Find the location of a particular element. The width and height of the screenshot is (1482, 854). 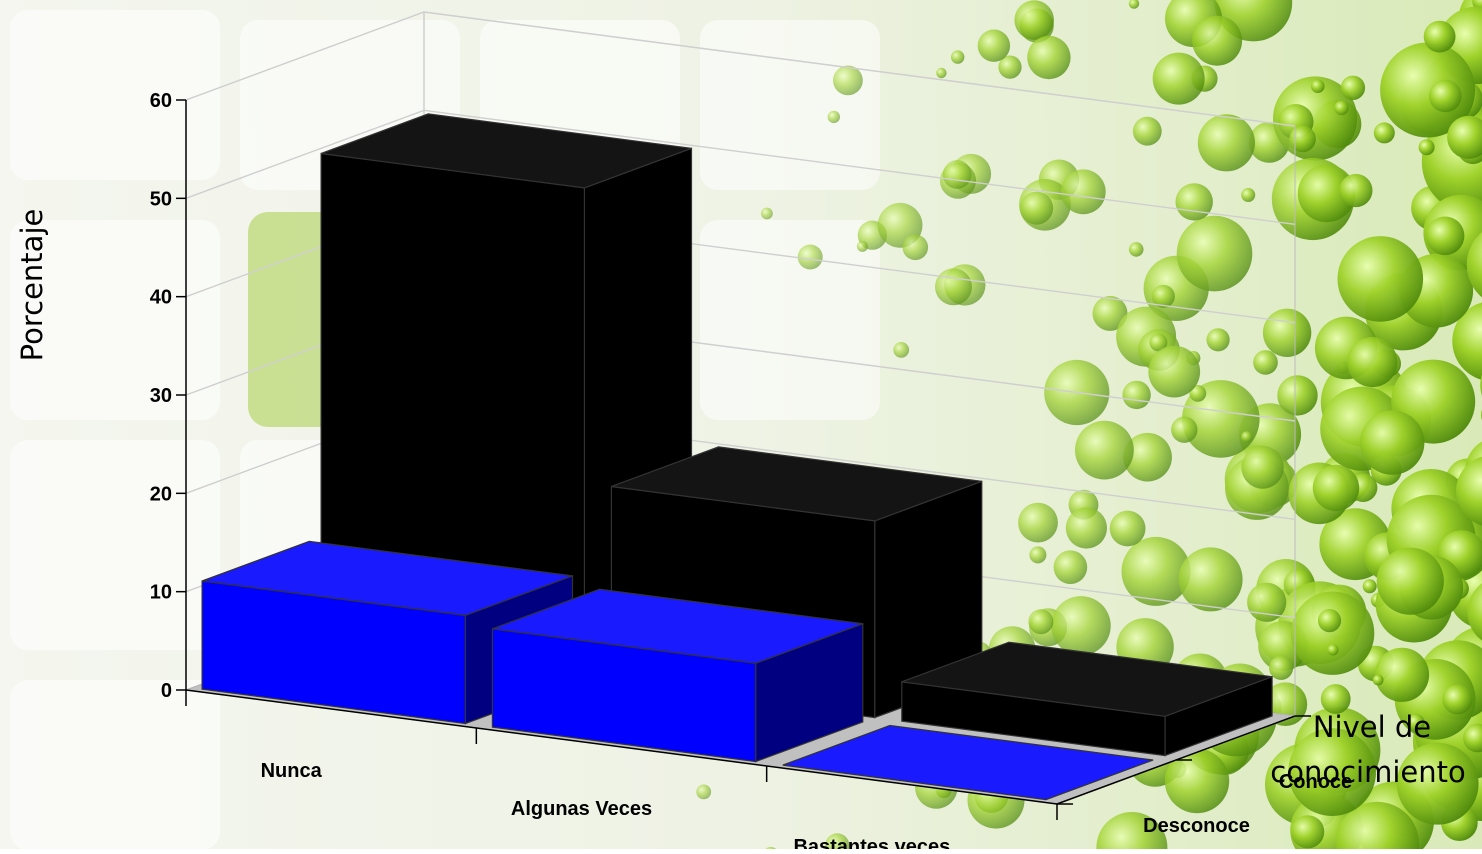

z-axis-title-line-2: conocimiento is located at coordinates (1367, 772).